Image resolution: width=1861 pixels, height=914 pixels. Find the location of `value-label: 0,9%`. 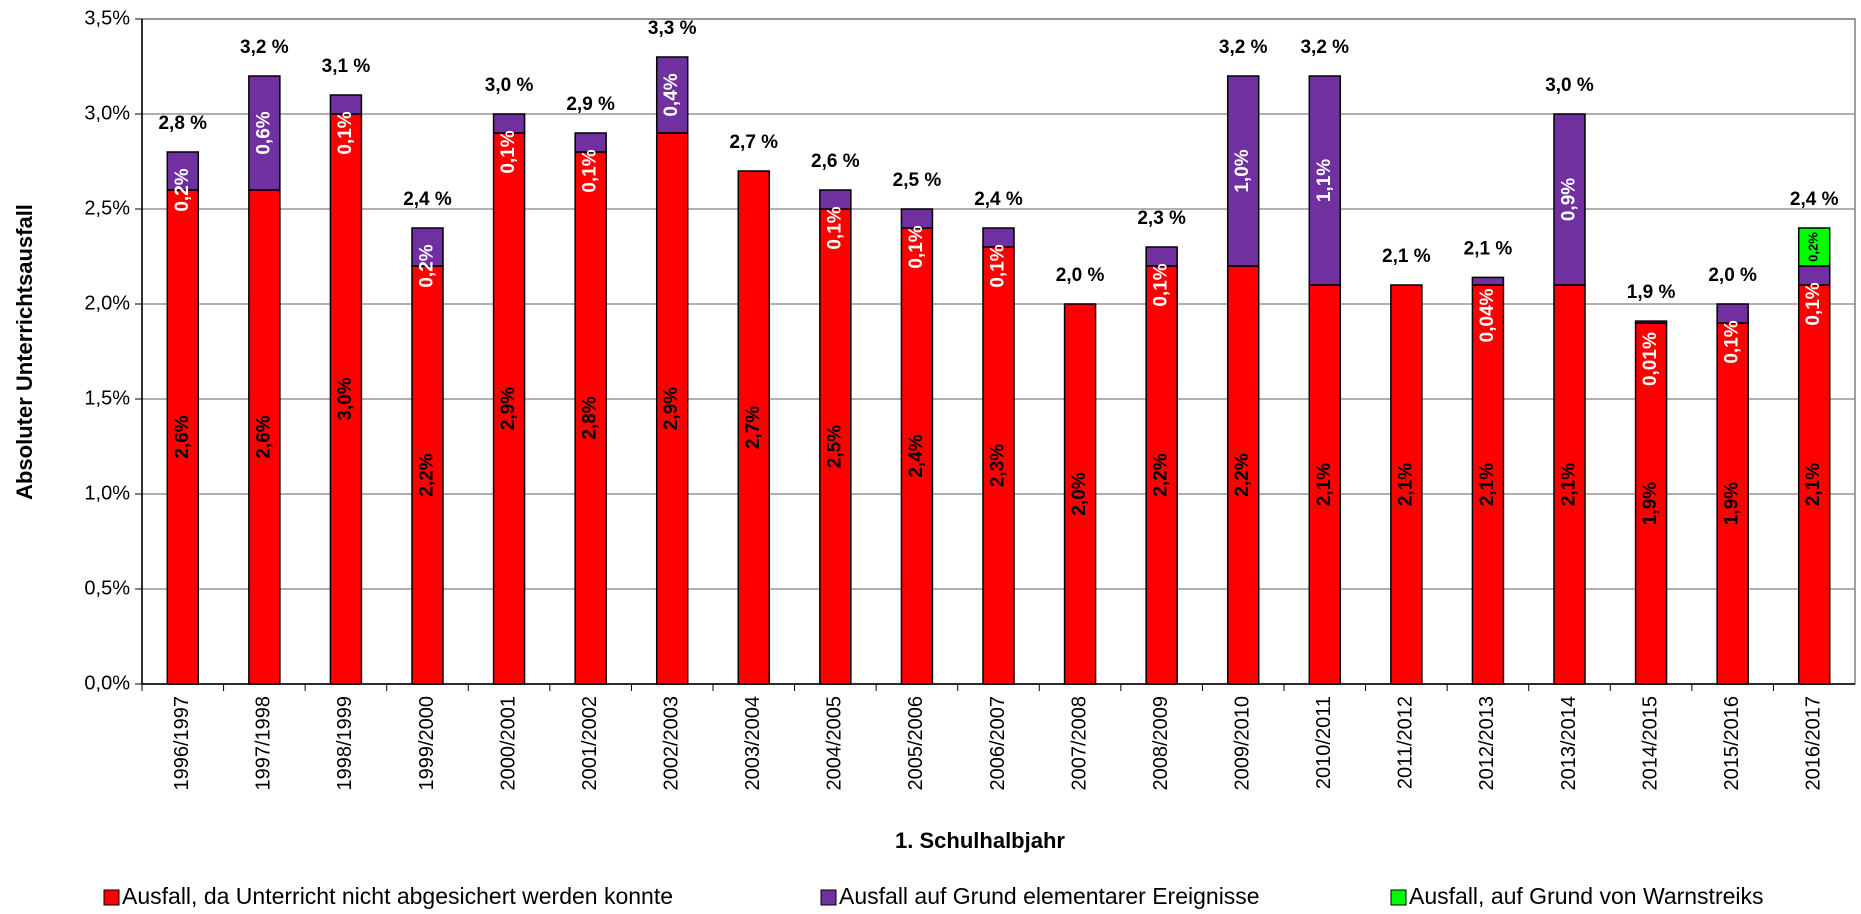

value-label: 0,9% is located at coordinates (1569, 199).